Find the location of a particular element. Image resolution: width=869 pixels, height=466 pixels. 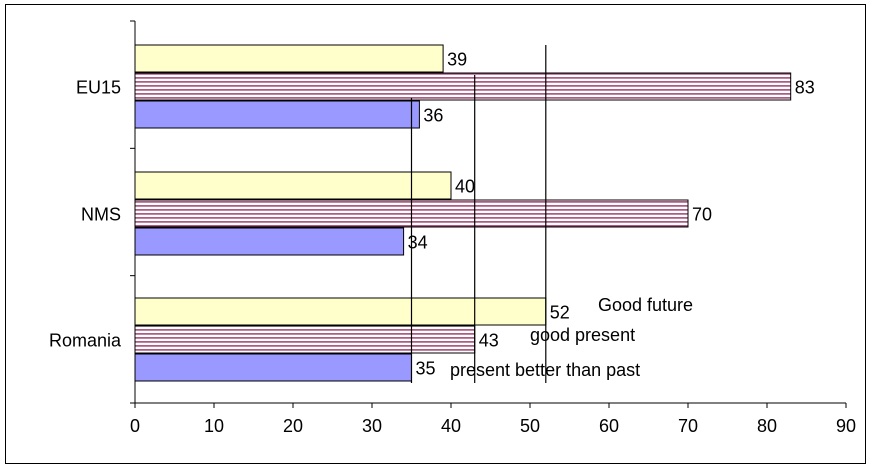

series-name-label: good present is located at coordinates (582, 335).